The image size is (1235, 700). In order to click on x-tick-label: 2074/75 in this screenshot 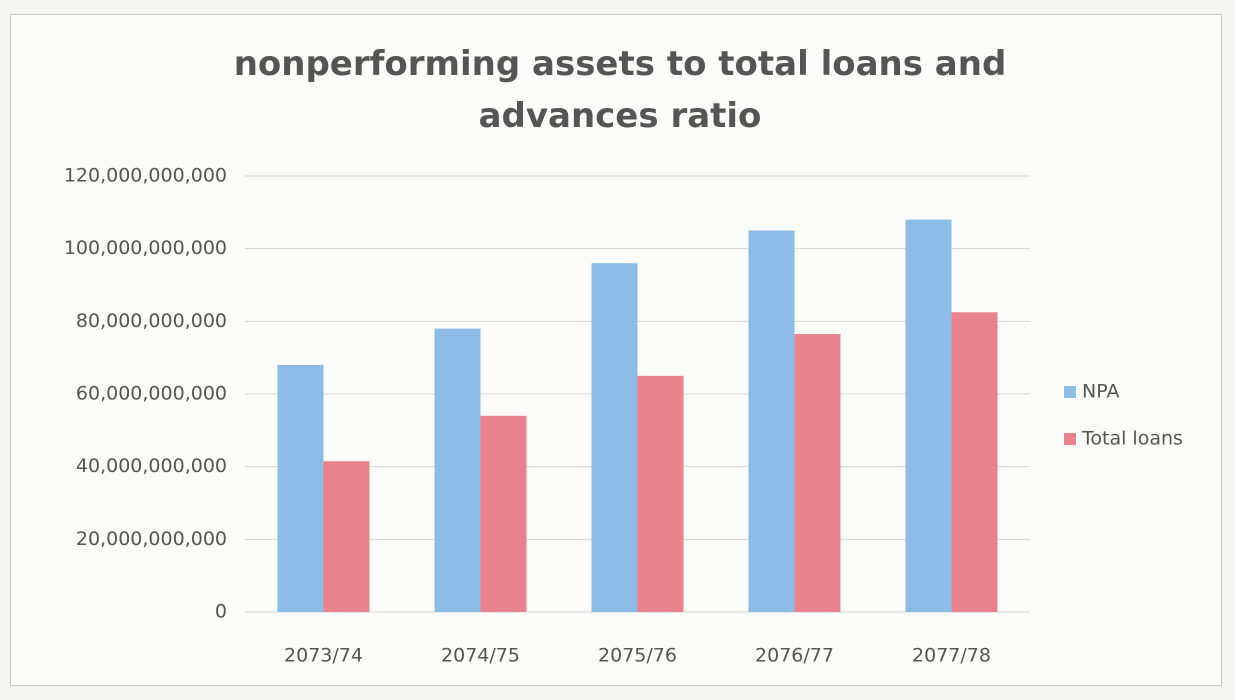, I will do `click(480, 656)`.